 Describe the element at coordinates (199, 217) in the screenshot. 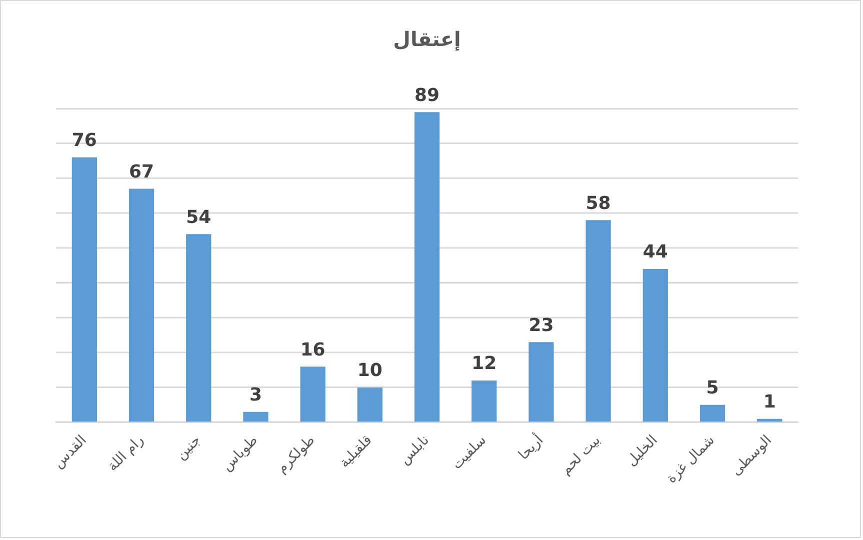

I see `data-label: 54` at that location.